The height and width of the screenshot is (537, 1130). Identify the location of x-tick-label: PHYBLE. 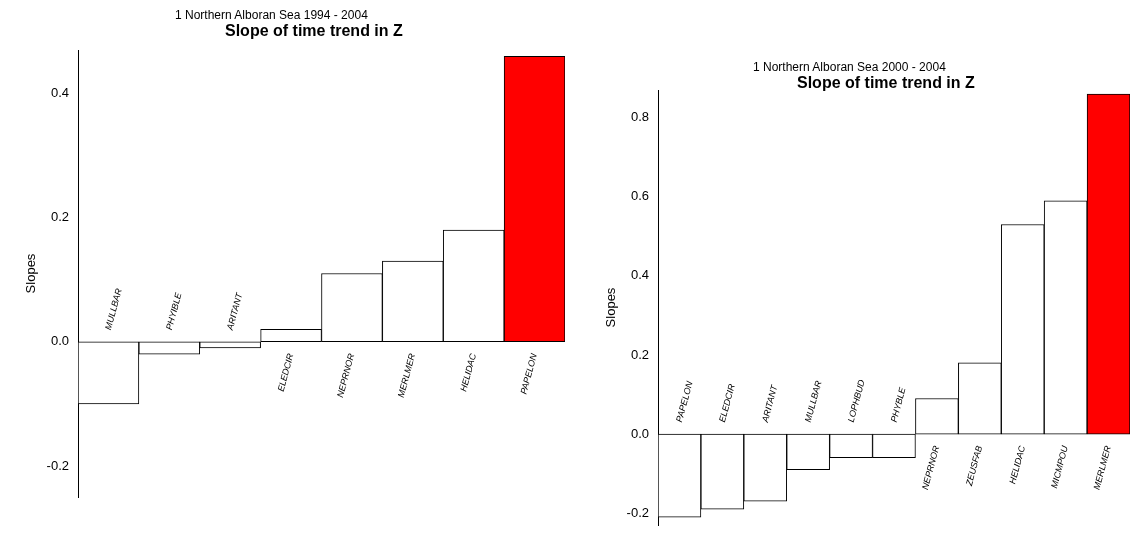
(898, 404).